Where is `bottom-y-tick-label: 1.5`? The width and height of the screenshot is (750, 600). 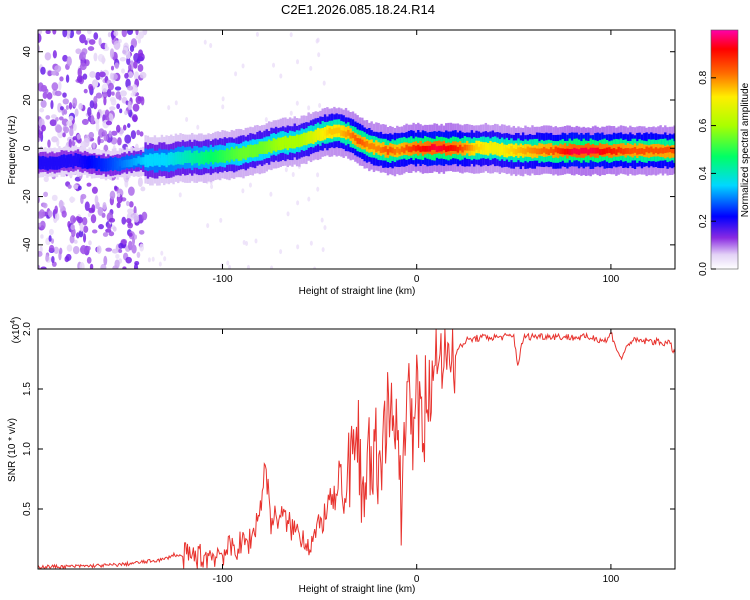 bottom-y-tick-label: 1.5 is located at coordinates (27, 389).